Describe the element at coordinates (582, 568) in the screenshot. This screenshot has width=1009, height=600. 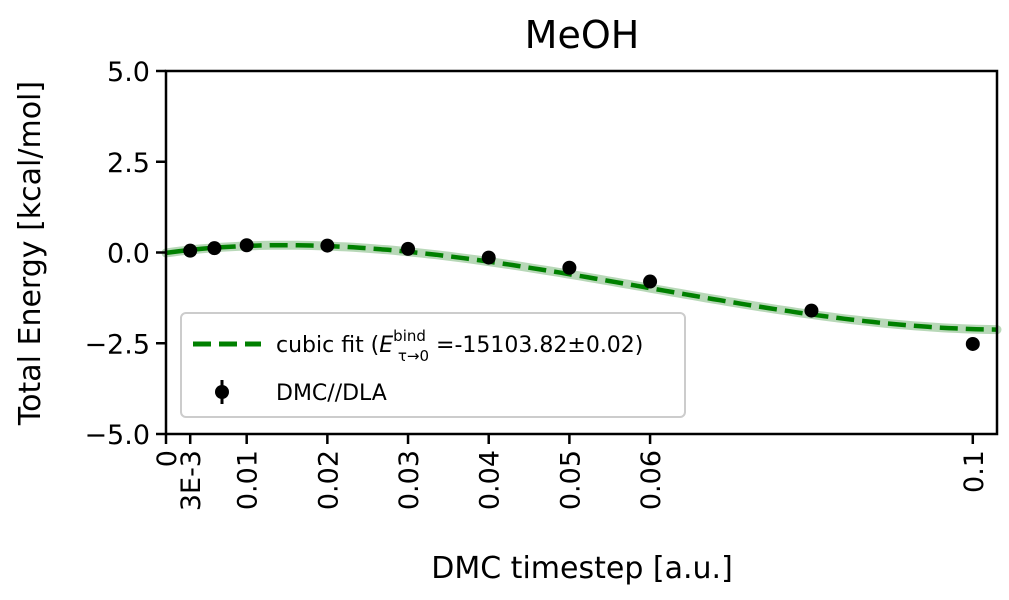
I see `x-axis-label: DMC timestep [a.u.]` at that location.